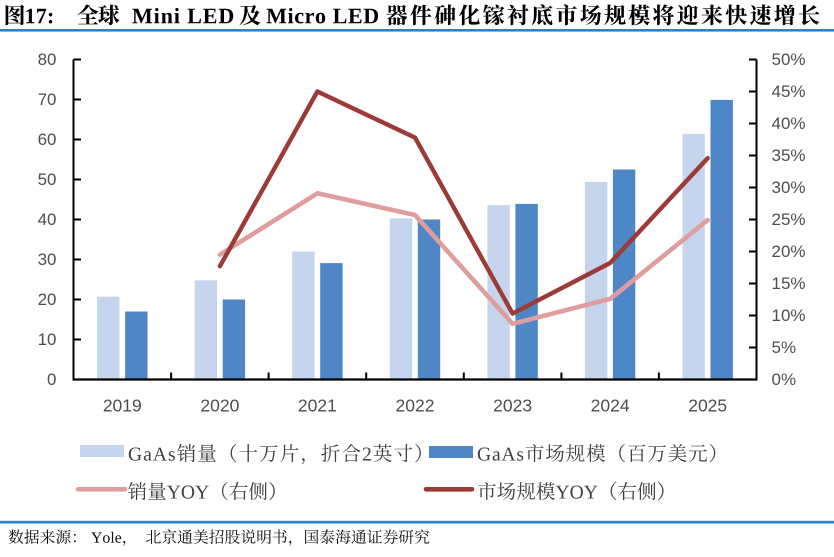 This screenshot has width=834, height=557. I want to click on svg-text: 2019, so click(122, 405).